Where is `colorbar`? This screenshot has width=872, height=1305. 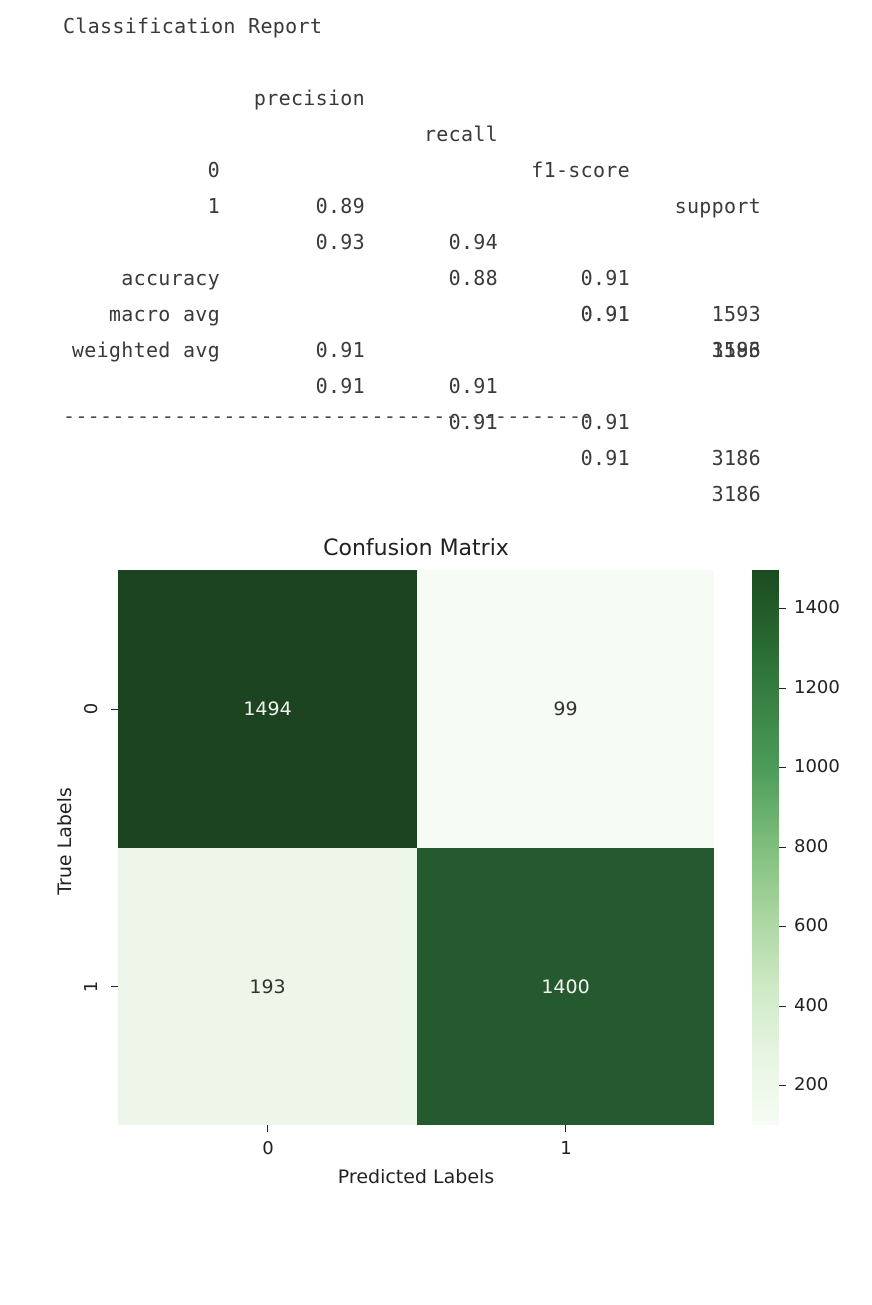
colorbar is located at coordinates (765, 847).